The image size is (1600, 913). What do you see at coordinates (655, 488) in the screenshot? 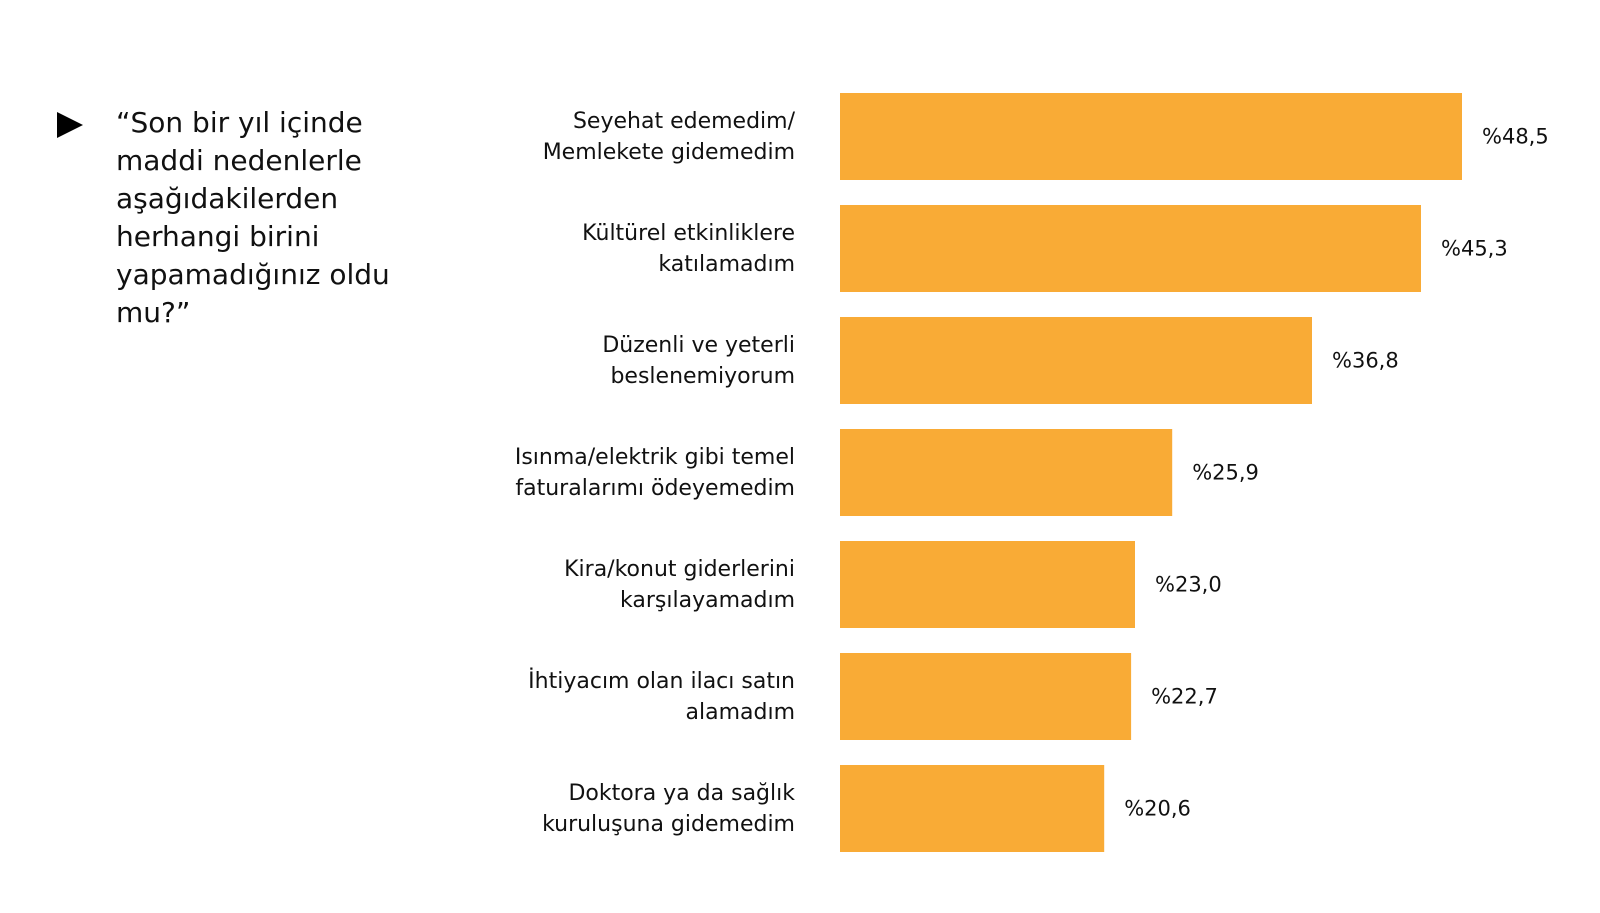
I see `category-label-line: faturalarımı ödeyemedim` at bounding box center [655, 488].